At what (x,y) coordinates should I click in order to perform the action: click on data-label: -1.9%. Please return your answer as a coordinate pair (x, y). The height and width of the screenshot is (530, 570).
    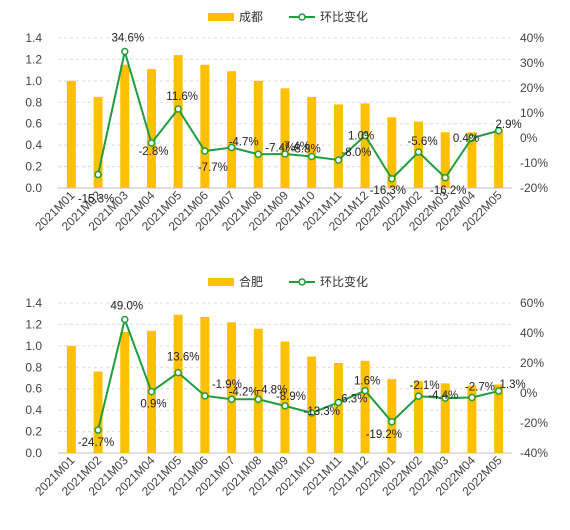
    Looking at the image, I should click on (227, 385).